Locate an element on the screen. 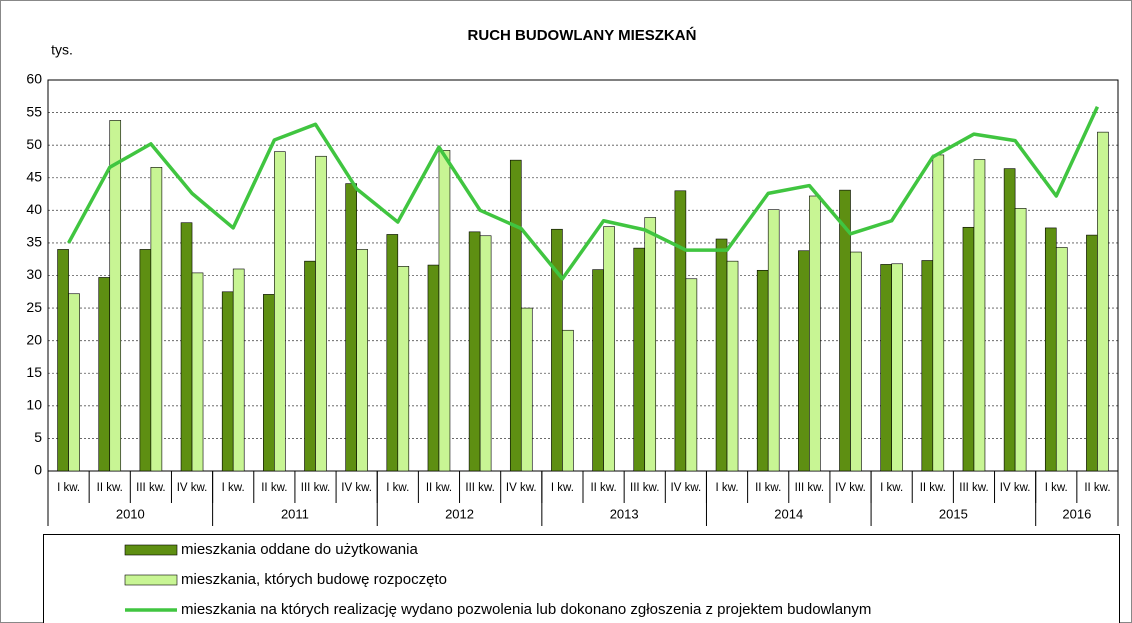 The image size is (1132, 623). y-tick-label: 30 is located at coordinates (34, 274).